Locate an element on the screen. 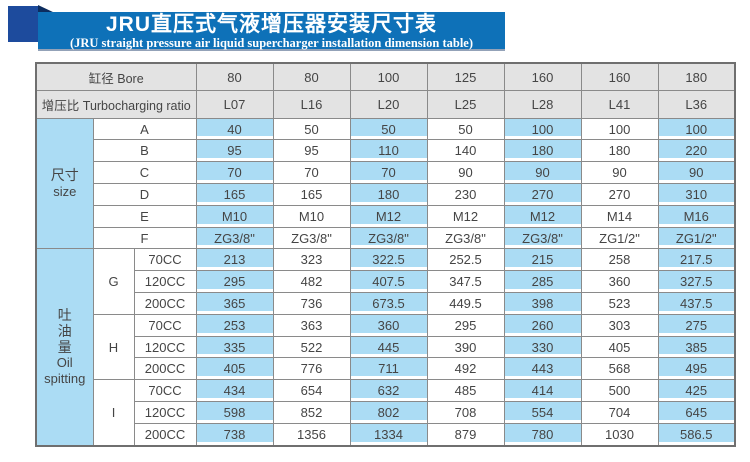 The width and height of the screenshot is (750, 462). oil-label-en-1: Oil is located at coordinates (64, 363).